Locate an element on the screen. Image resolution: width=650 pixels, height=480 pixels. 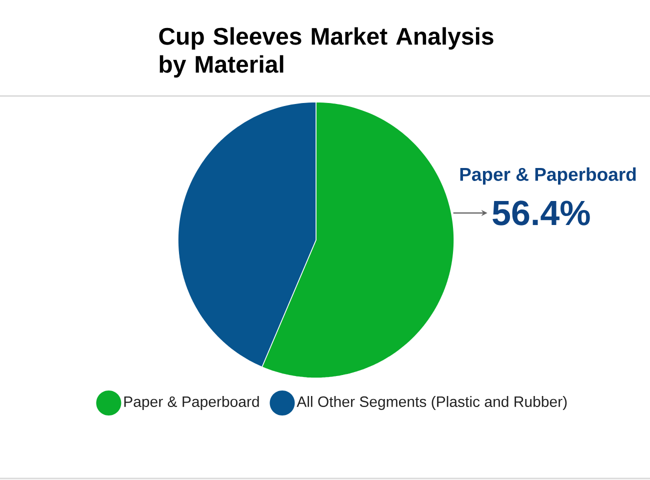
data-label: 56.4% is located at coordinates (541, 213).